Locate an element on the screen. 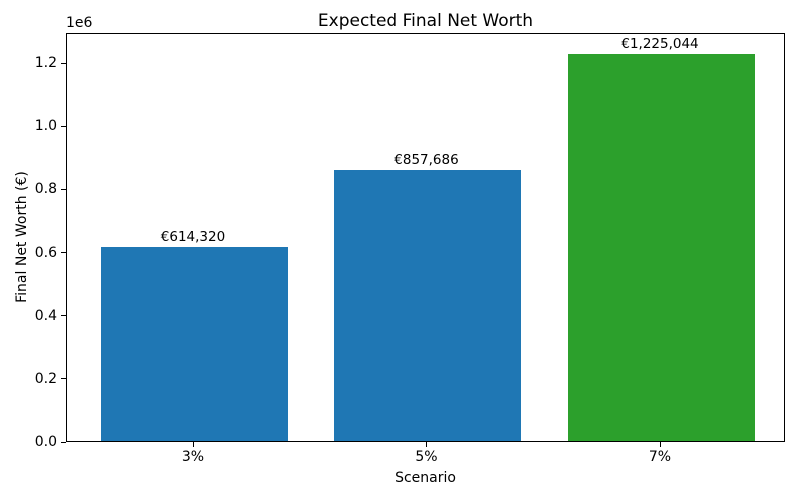 This screenshot has height=500, width=800. y-axis-offset-text: 1e6 is located at coordinates (79, 23).